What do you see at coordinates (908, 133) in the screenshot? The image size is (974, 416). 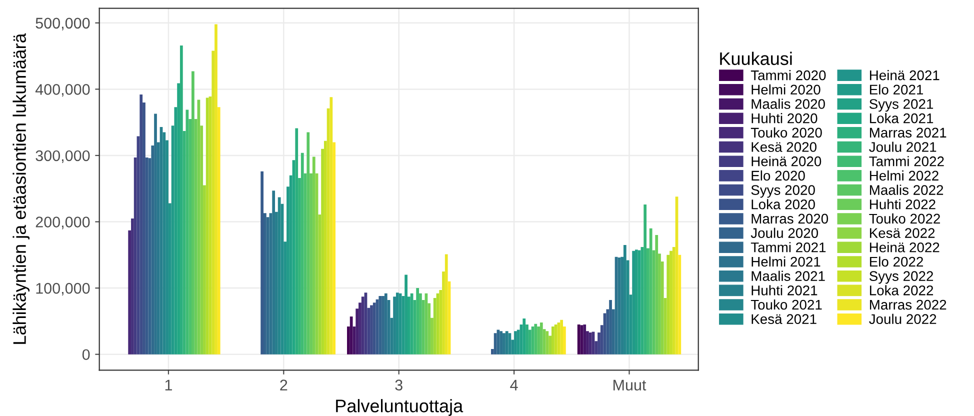 I see `legend-label: Marras 2021` at bounding box center [908, 133].